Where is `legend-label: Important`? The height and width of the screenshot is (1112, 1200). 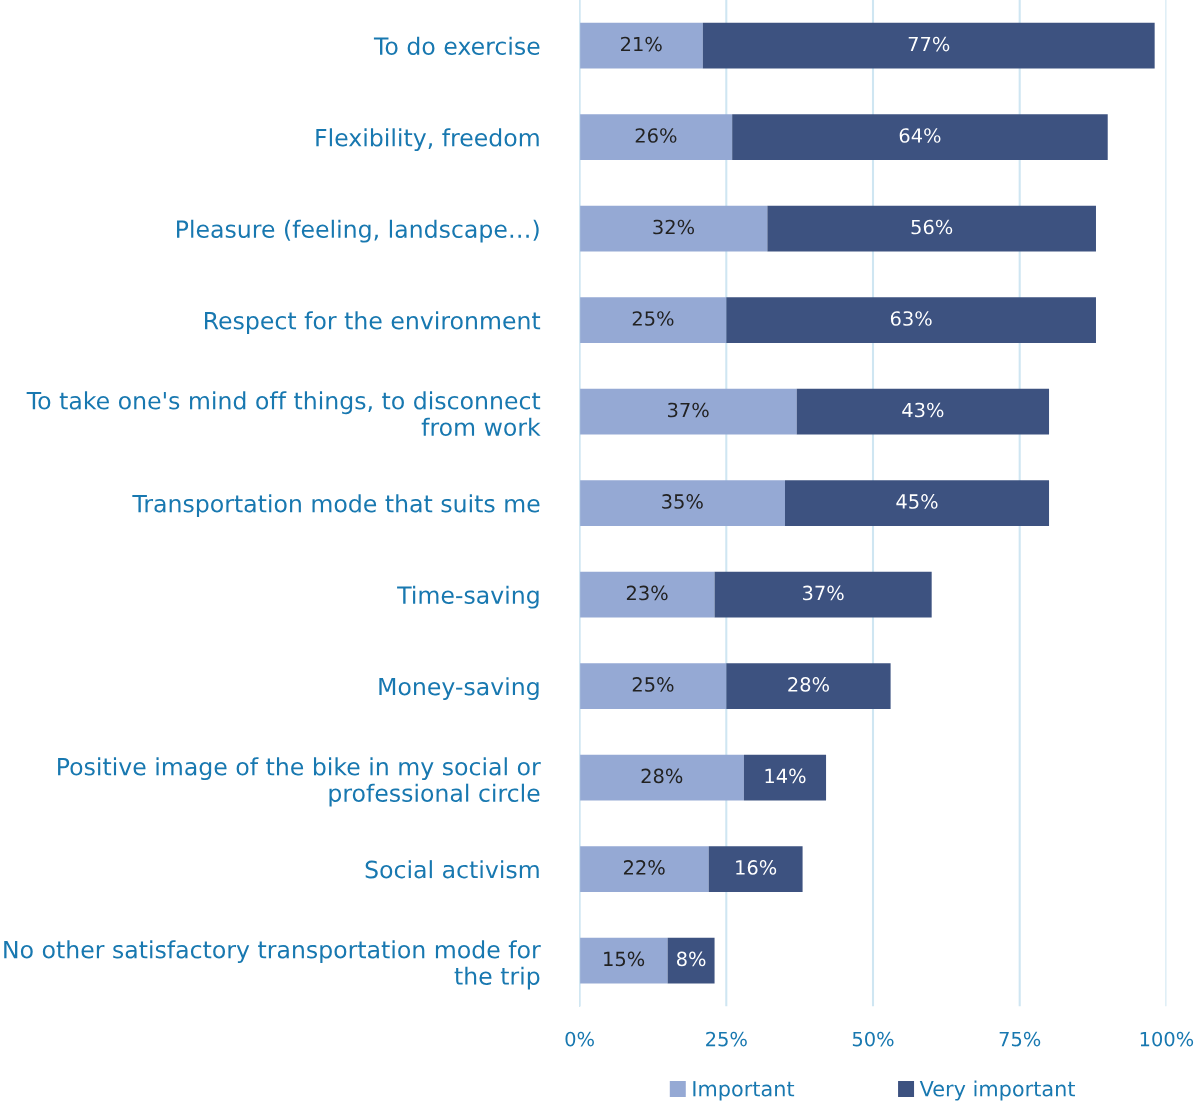
legend-label: Important is located at coordinates (744, 1091).